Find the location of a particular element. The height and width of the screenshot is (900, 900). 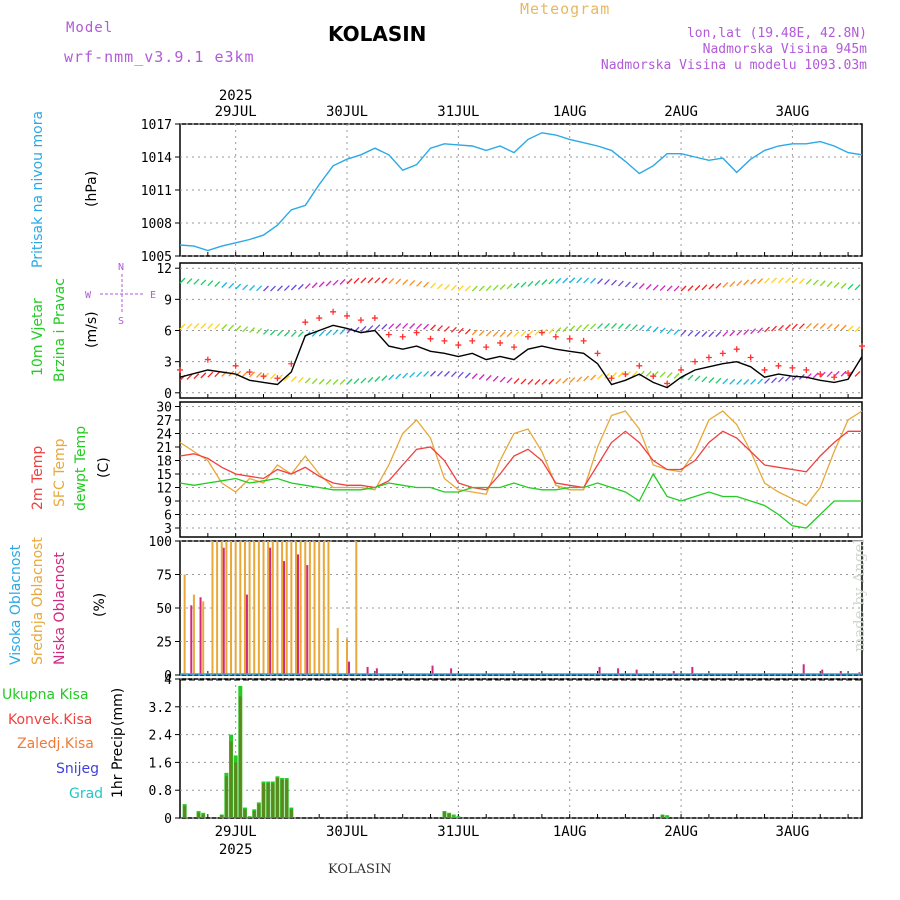

compass-e: E is located at coordinates (153, 295).